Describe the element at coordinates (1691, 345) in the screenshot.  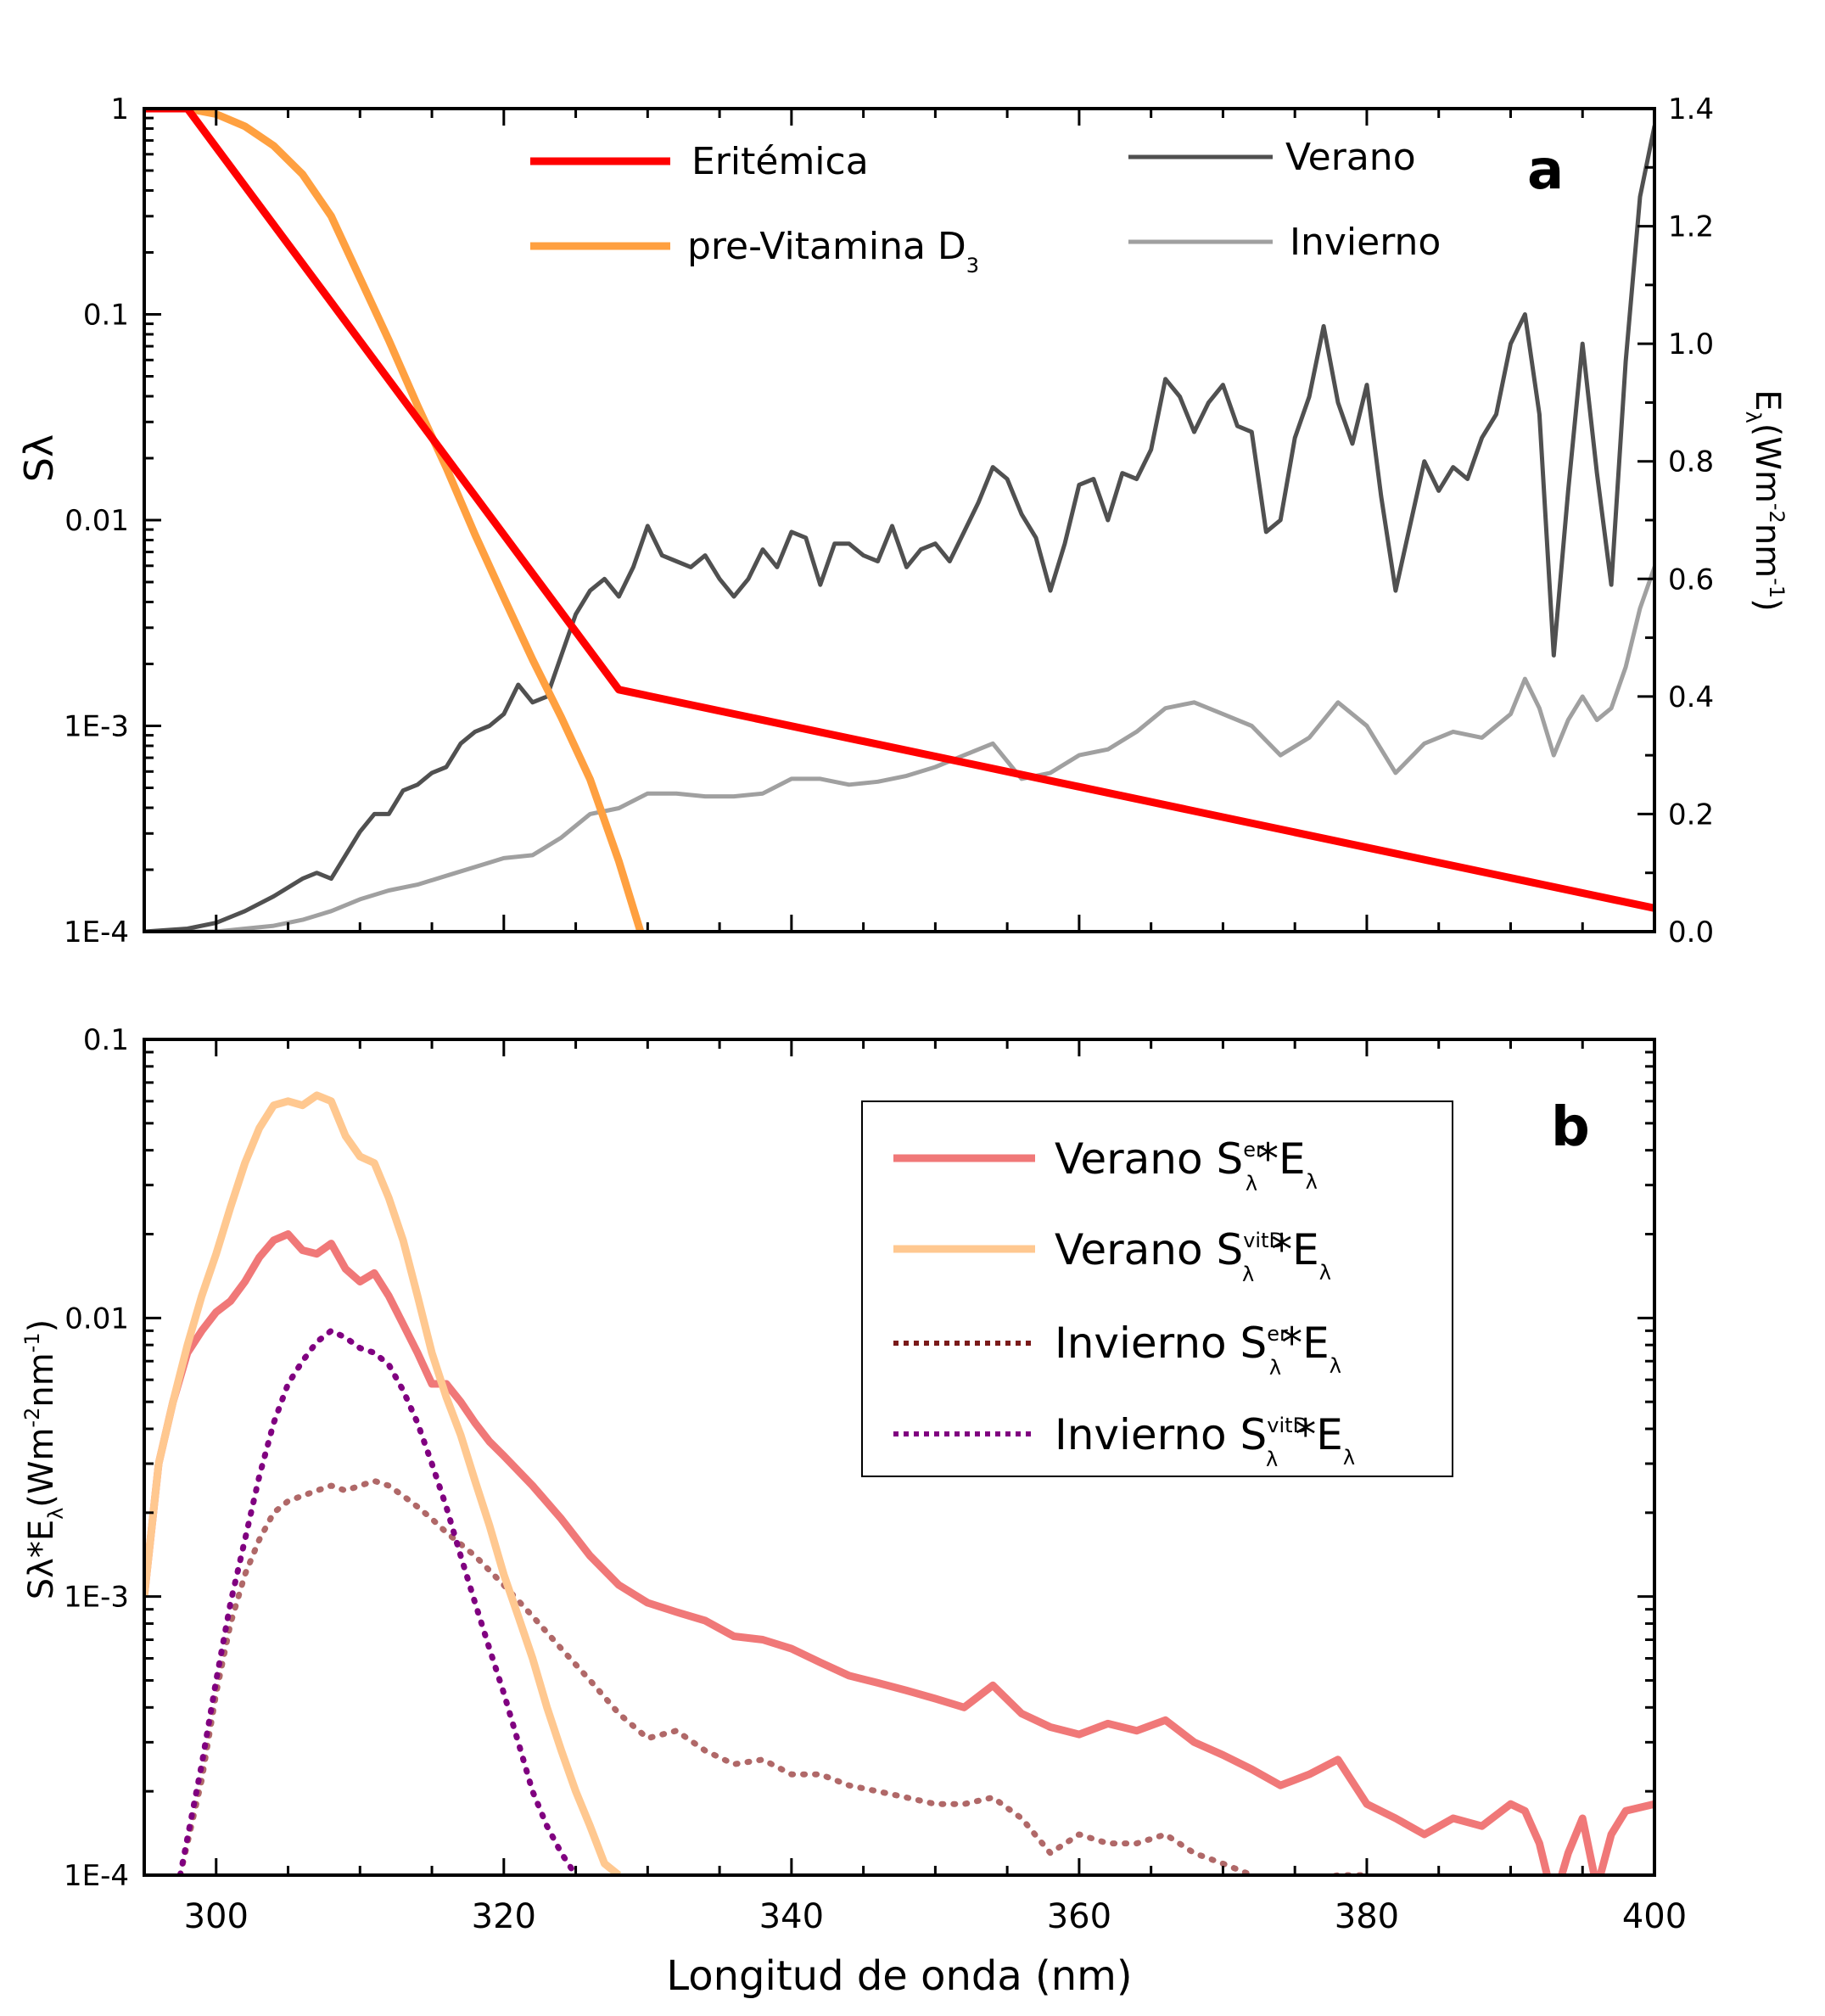
I see `y2-tick-label: 1.0` at that location.